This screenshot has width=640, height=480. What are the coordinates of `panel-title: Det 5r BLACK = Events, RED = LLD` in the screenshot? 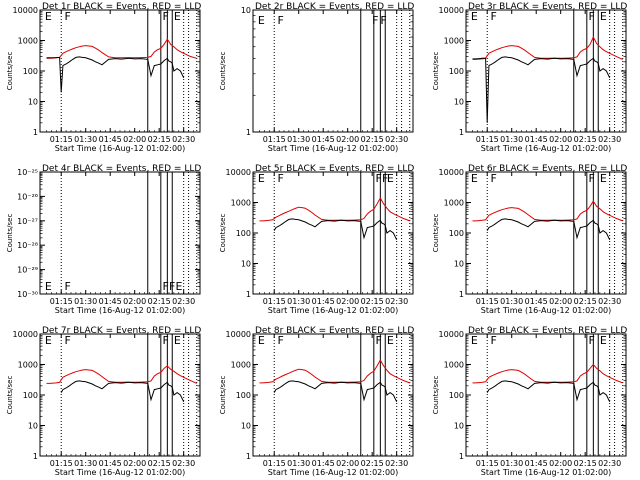 It's located at (334, 169).